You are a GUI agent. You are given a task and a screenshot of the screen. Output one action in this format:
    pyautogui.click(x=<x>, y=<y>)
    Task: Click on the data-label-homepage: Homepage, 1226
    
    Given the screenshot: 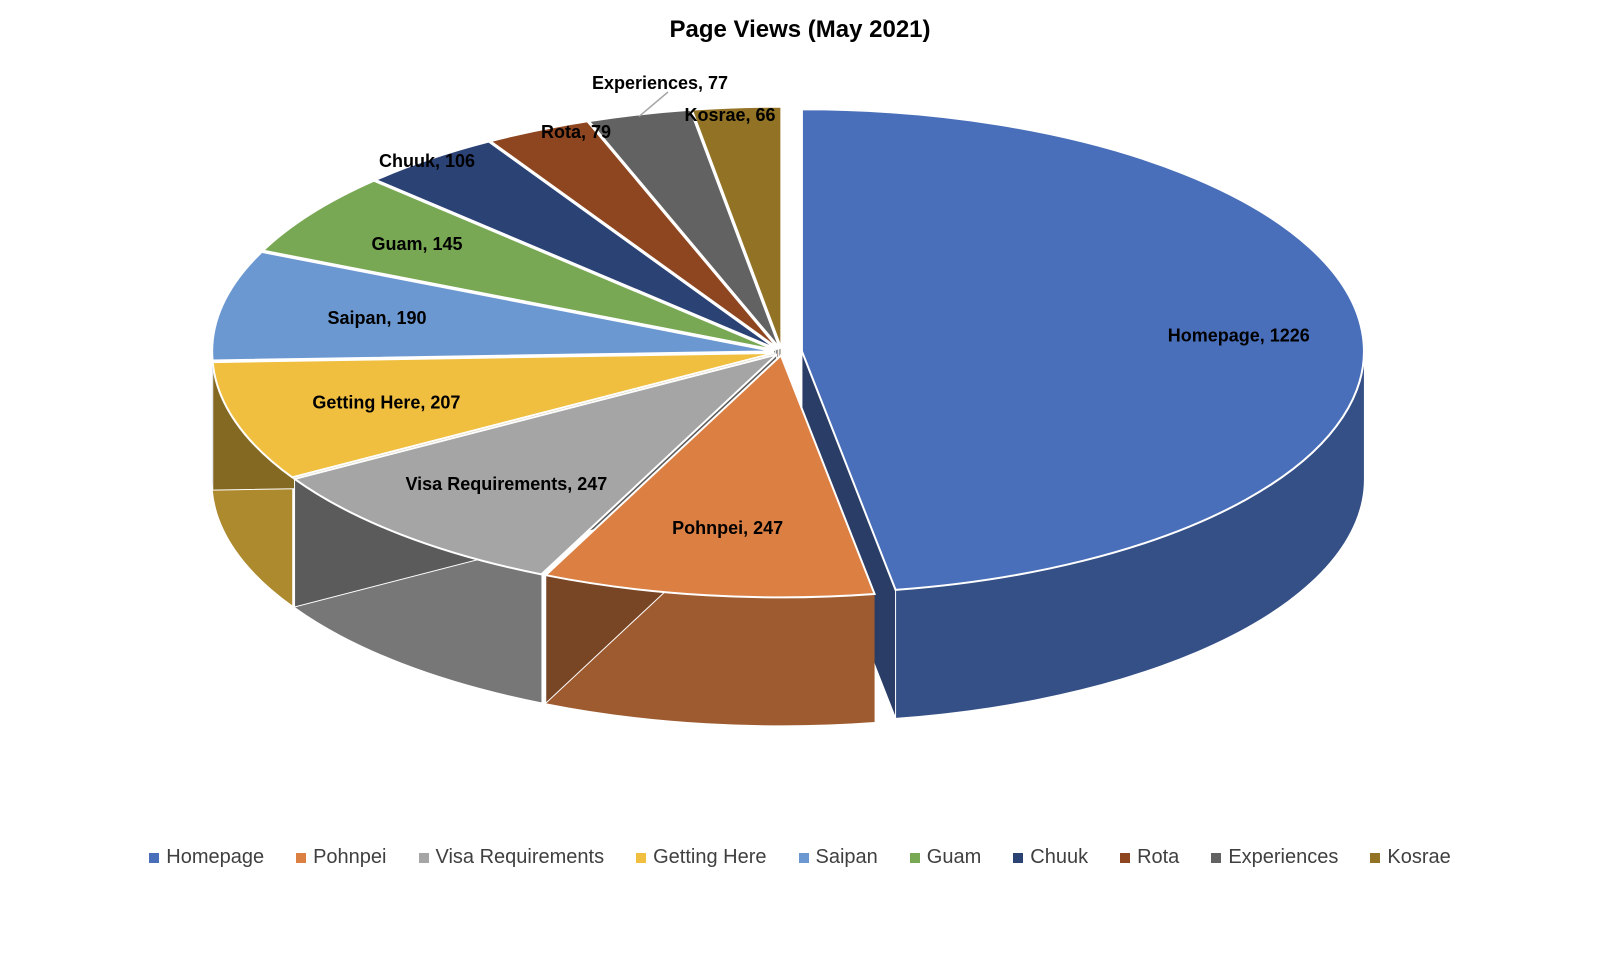 What is the action you would take?
    pyautogui.click(x=1239, y=336)
    